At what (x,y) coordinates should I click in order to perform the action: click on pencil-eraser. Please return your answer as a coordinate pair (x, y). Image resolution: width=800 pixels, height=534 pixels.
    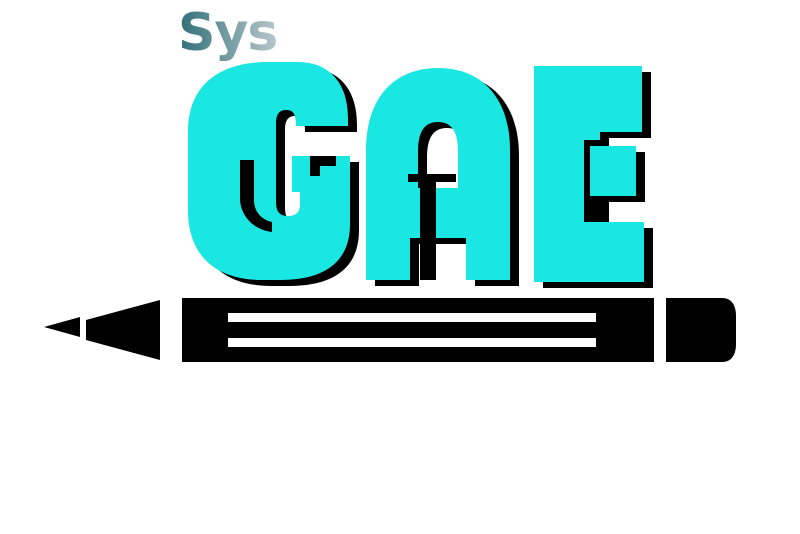
    Looking at the image, I should click on (701, 330).